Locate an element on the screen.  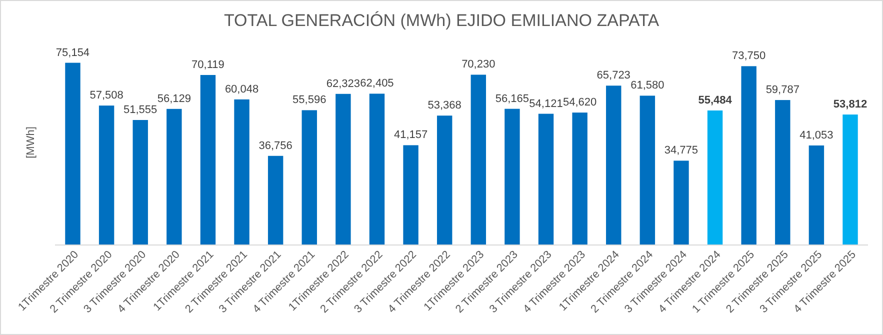
data-label: 62,405 is located at coordinates (377, 84).